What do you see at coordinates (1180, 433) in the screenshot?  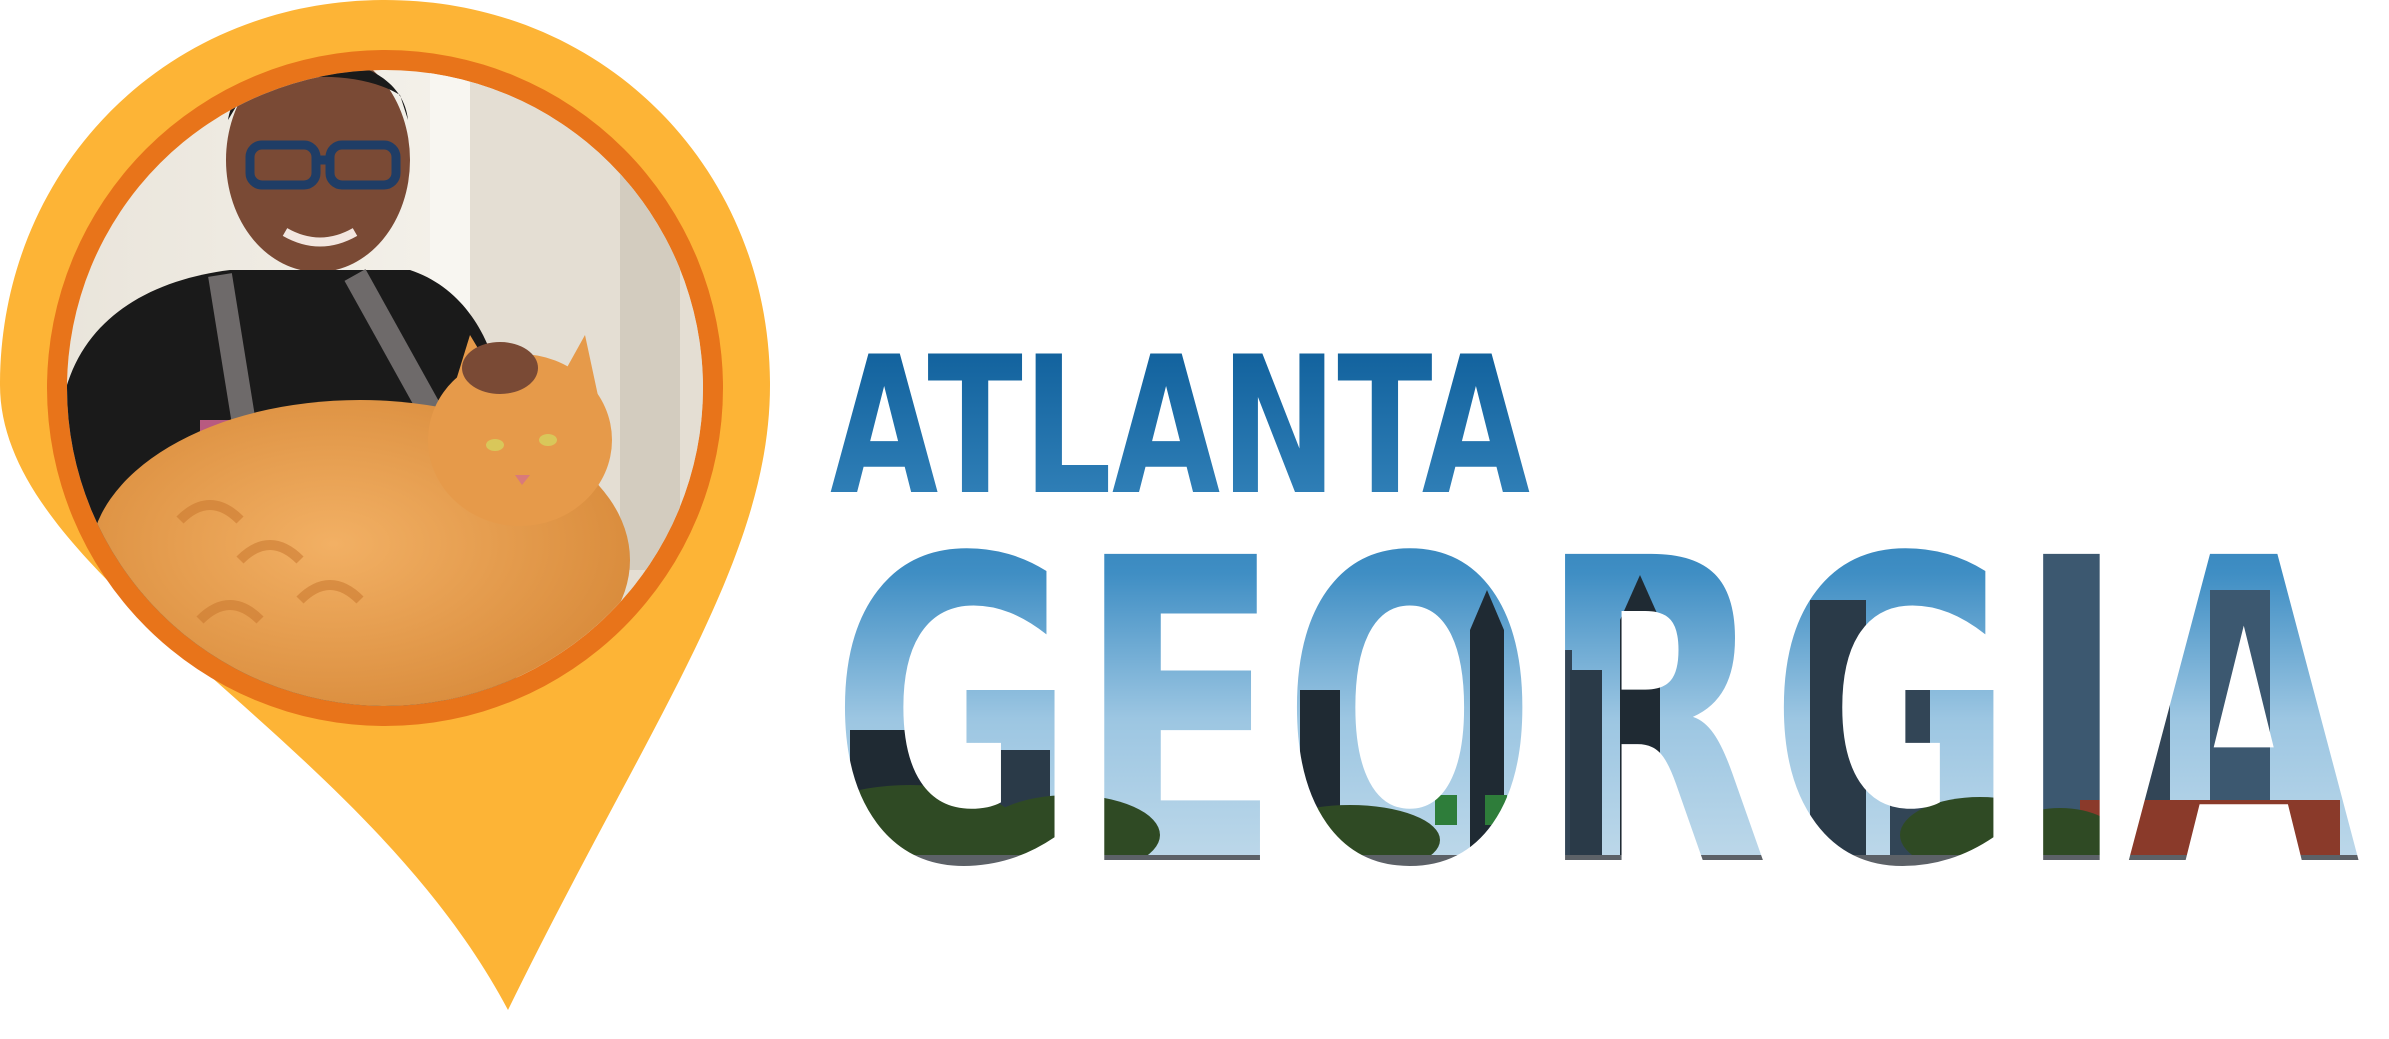 I see `heading-atlanta: ATLANTA` at bounding box center [1180, 433].